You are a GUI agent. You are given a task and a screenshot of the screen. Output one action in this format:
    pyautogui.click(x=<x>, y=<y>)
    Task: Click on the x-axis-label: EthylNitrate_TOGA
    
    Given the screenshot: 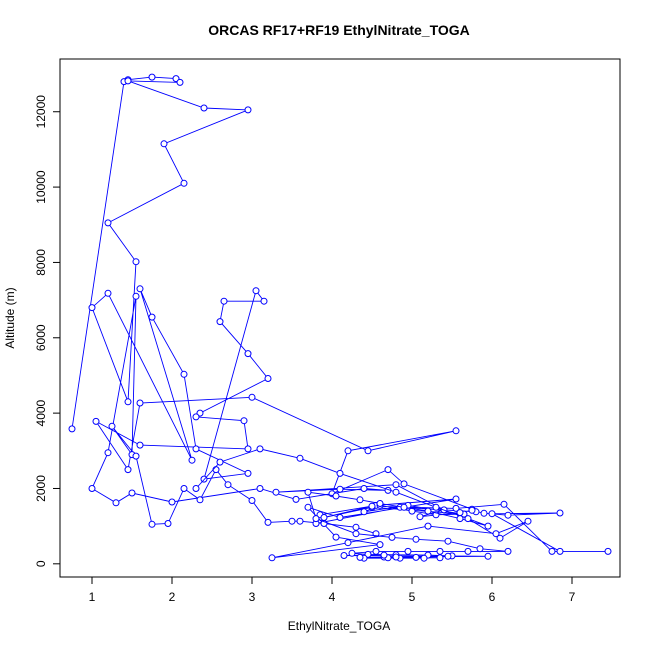 What is the action you would take?
    pyautogui.click(x=339, y=626)
    